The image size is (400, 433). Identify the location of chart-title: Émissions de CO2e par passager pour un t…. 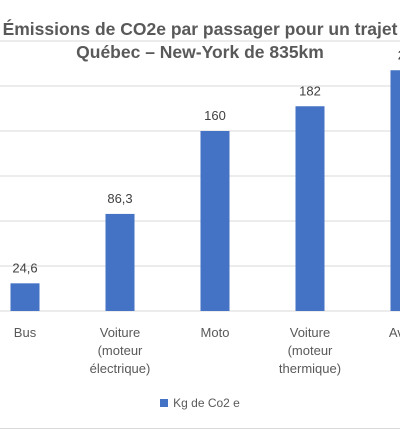
(200, 41).